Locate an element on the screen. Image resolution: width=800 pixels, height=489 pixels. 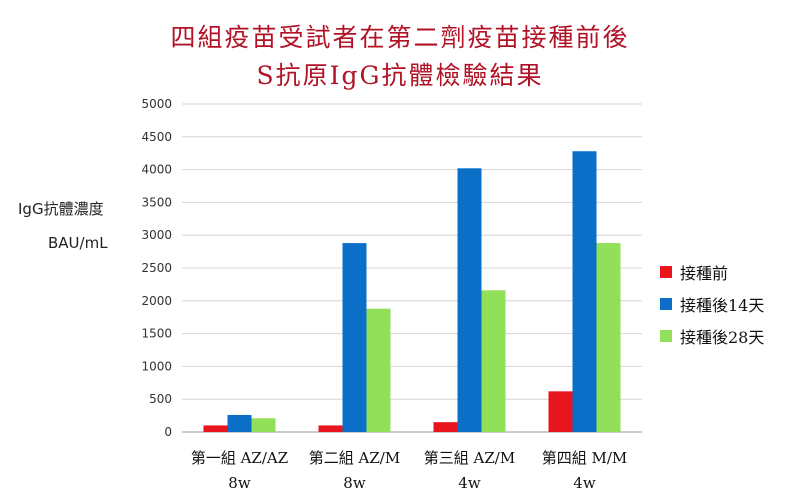
y-tick-label: 500 is located at coordinates (160, 399).